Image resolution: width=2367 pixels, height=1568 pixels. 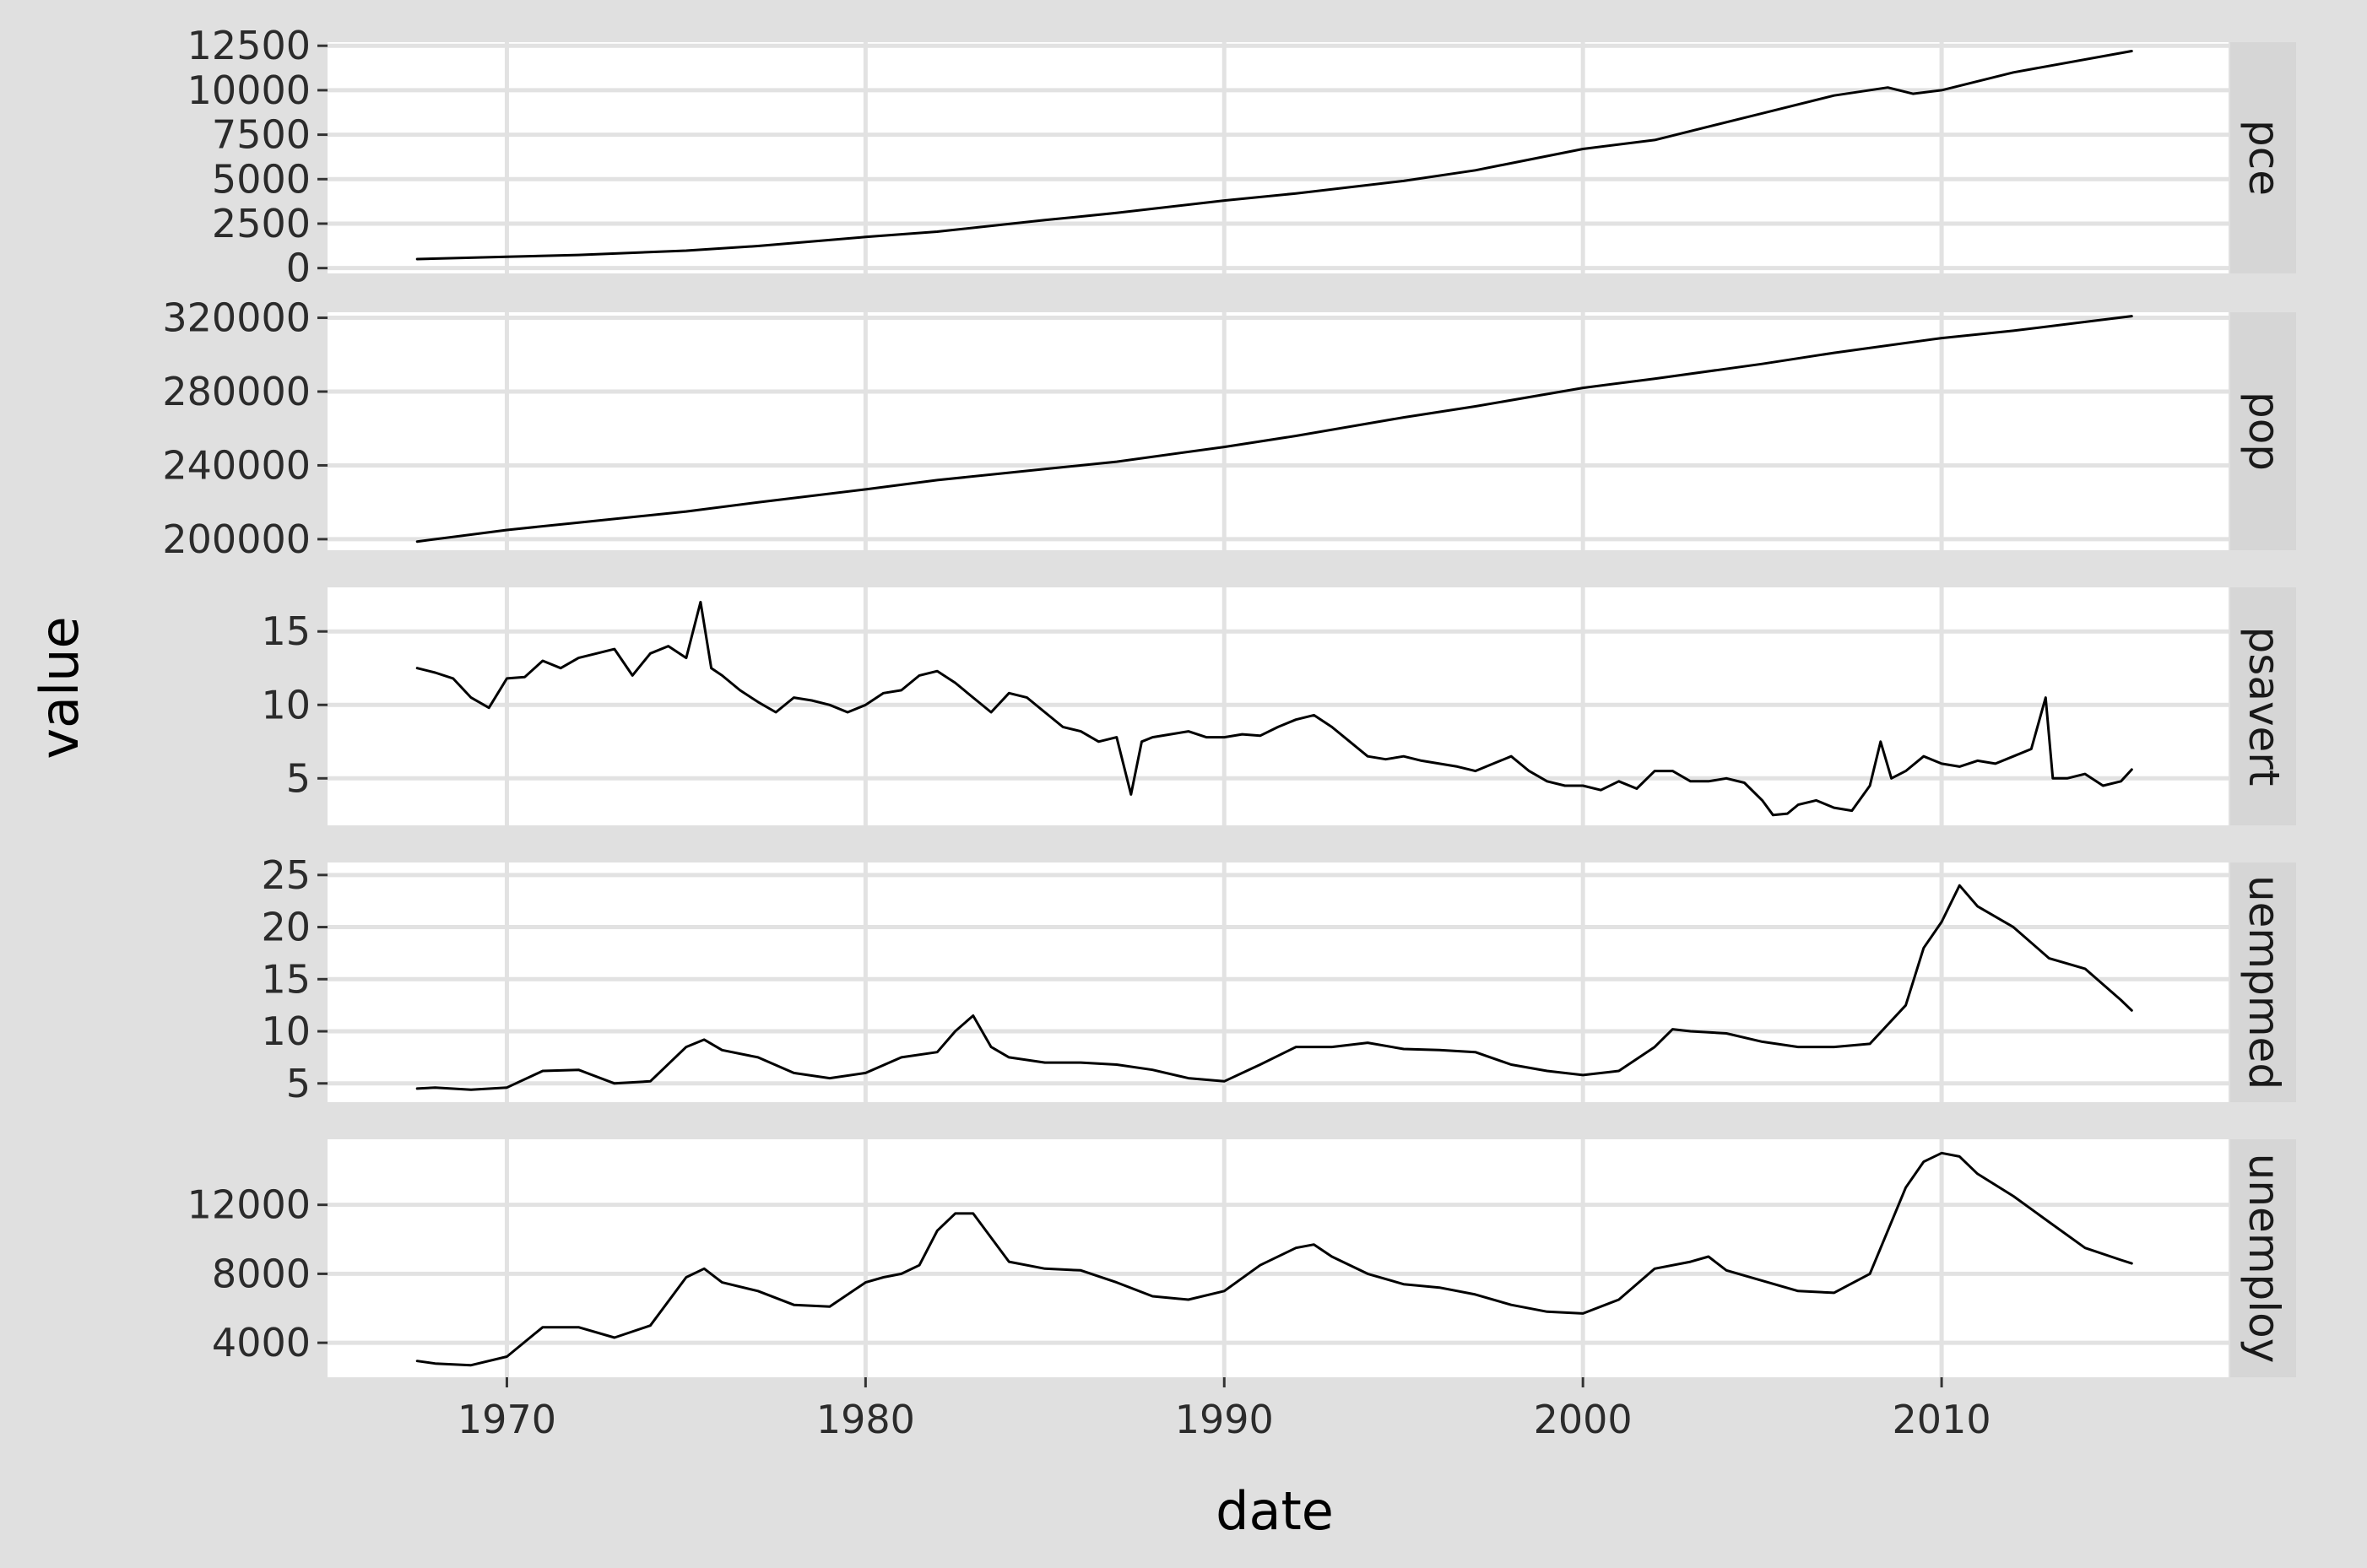 I want to click on y-tick-label: 320000, so click(x=236, y=318).